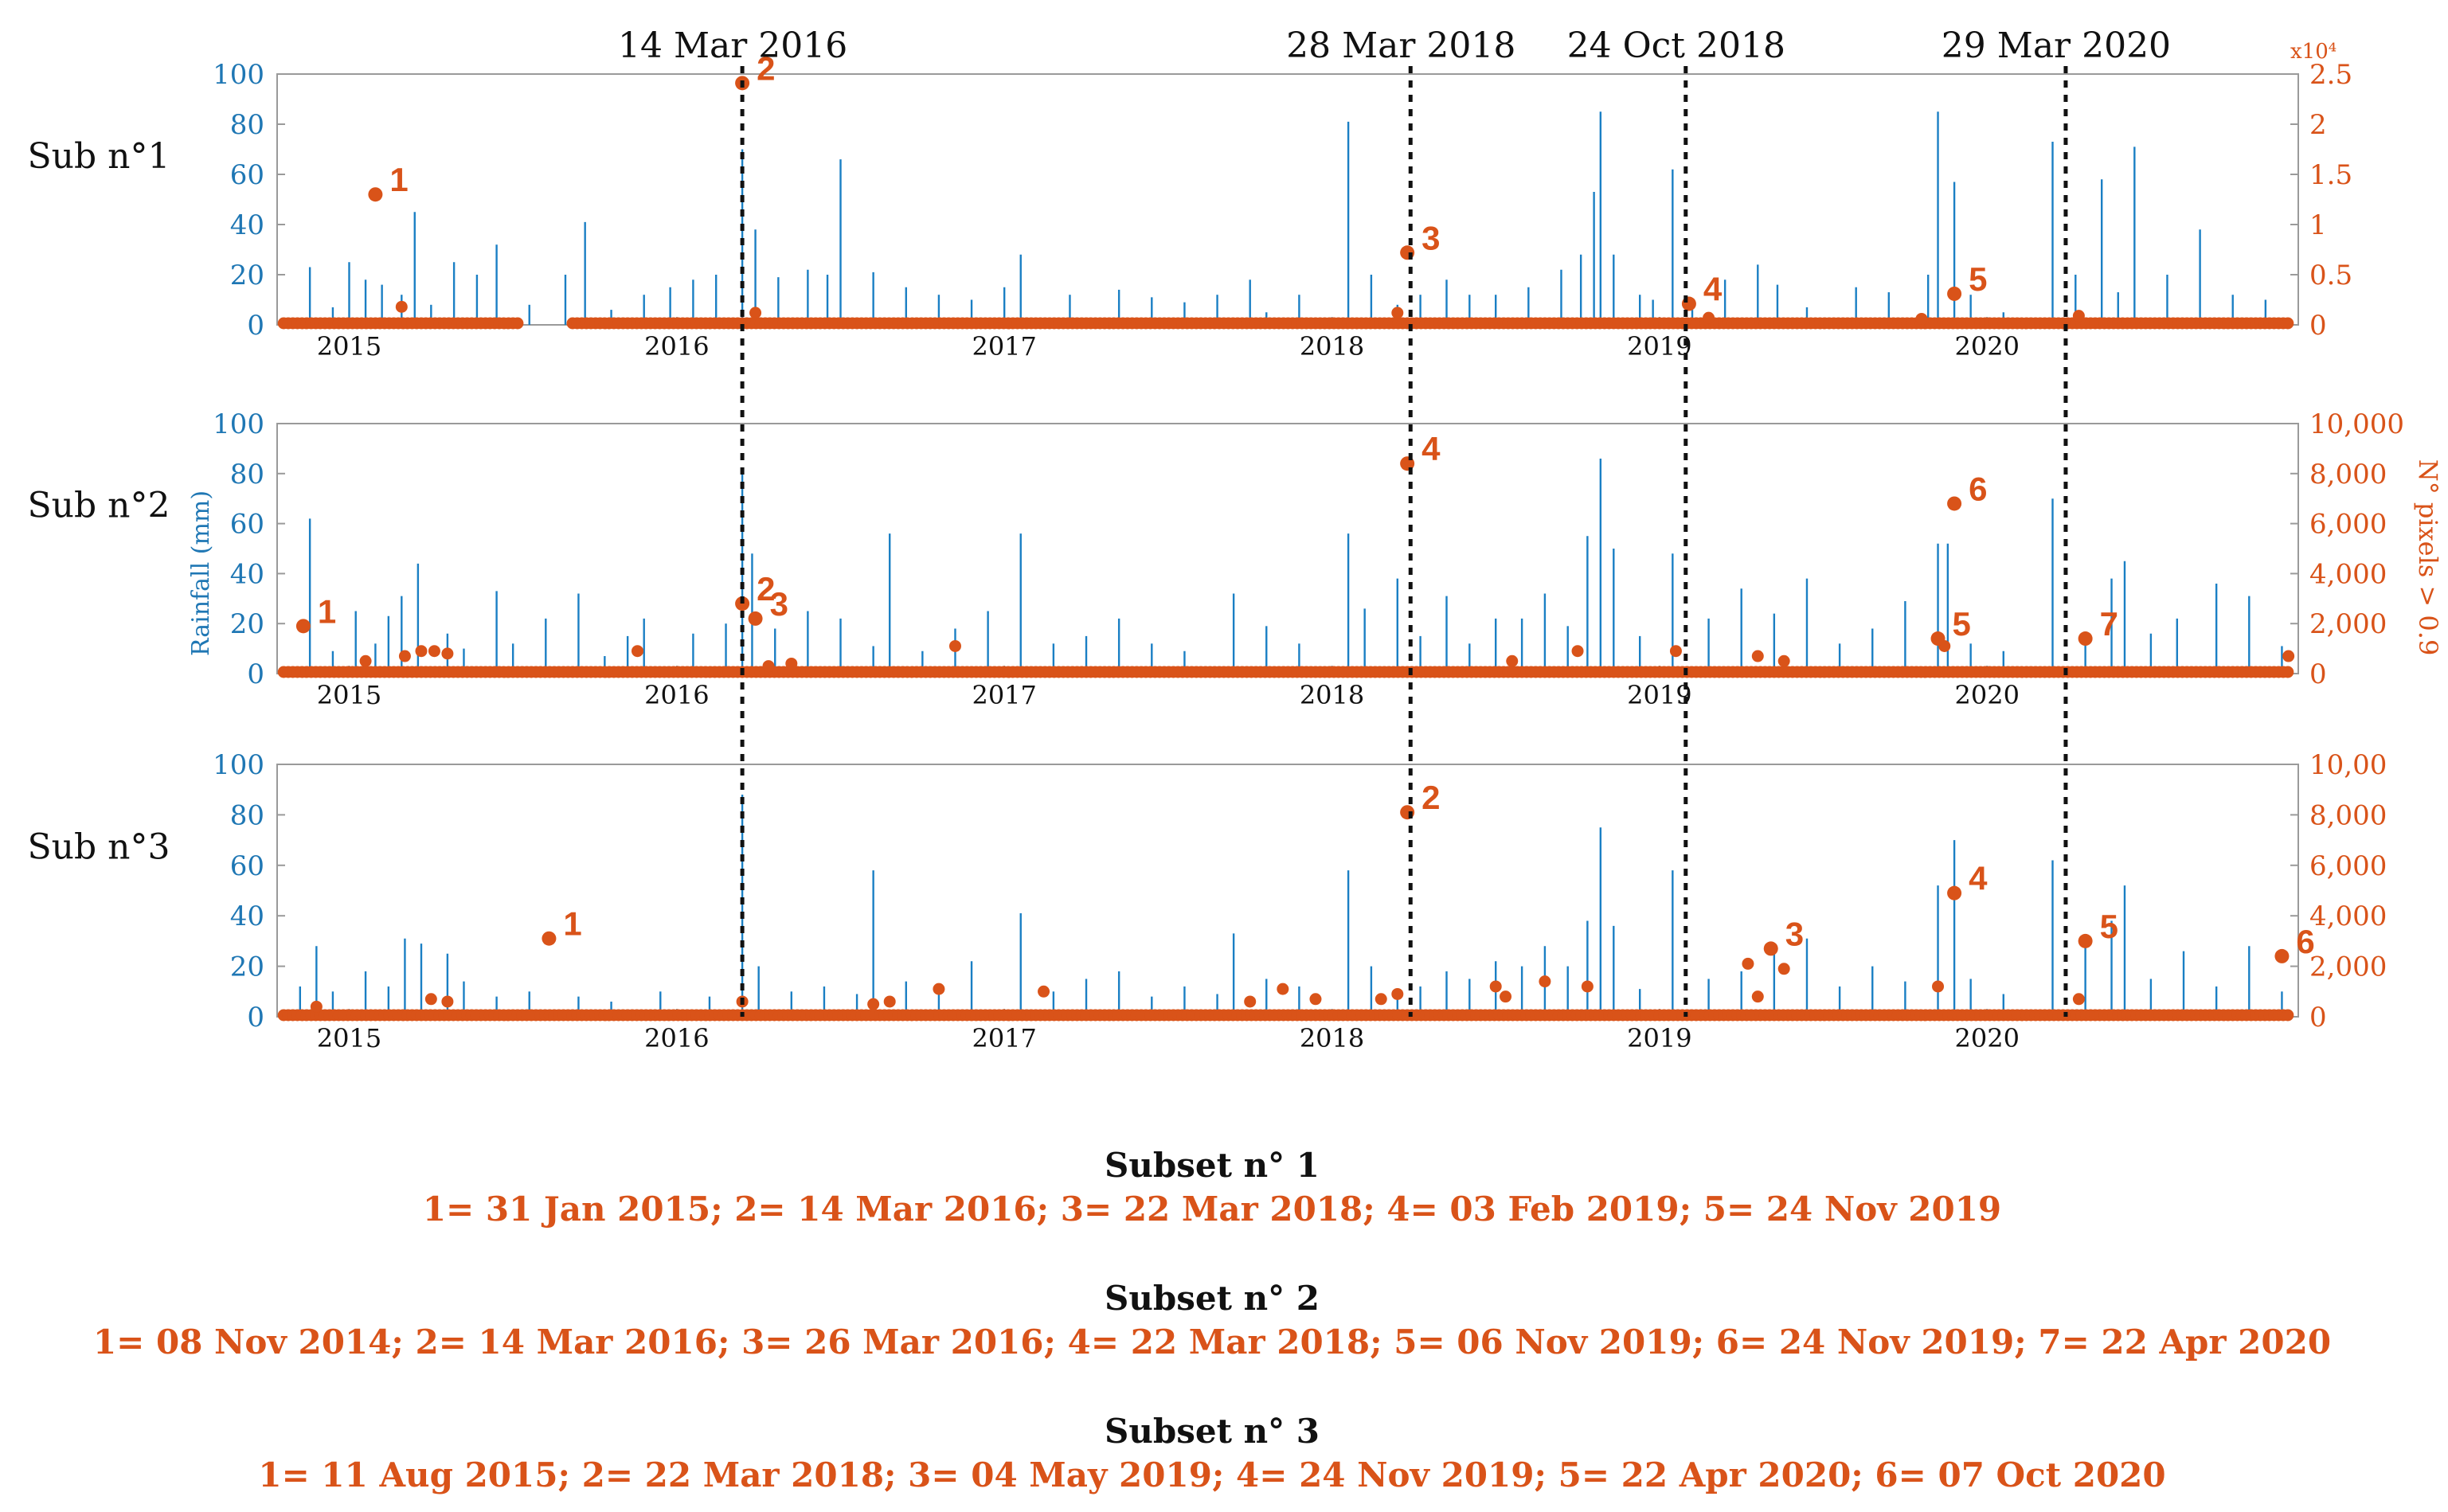 Image resolution: width=2448 pixels, height=1512 pixels. What do you see at coordinates (2338, 891) in the screenshot?
I see `right-axis-ticks: 0 2,000 4,000 6,000 8,000 10,00` at bounding box center [2338, 891].